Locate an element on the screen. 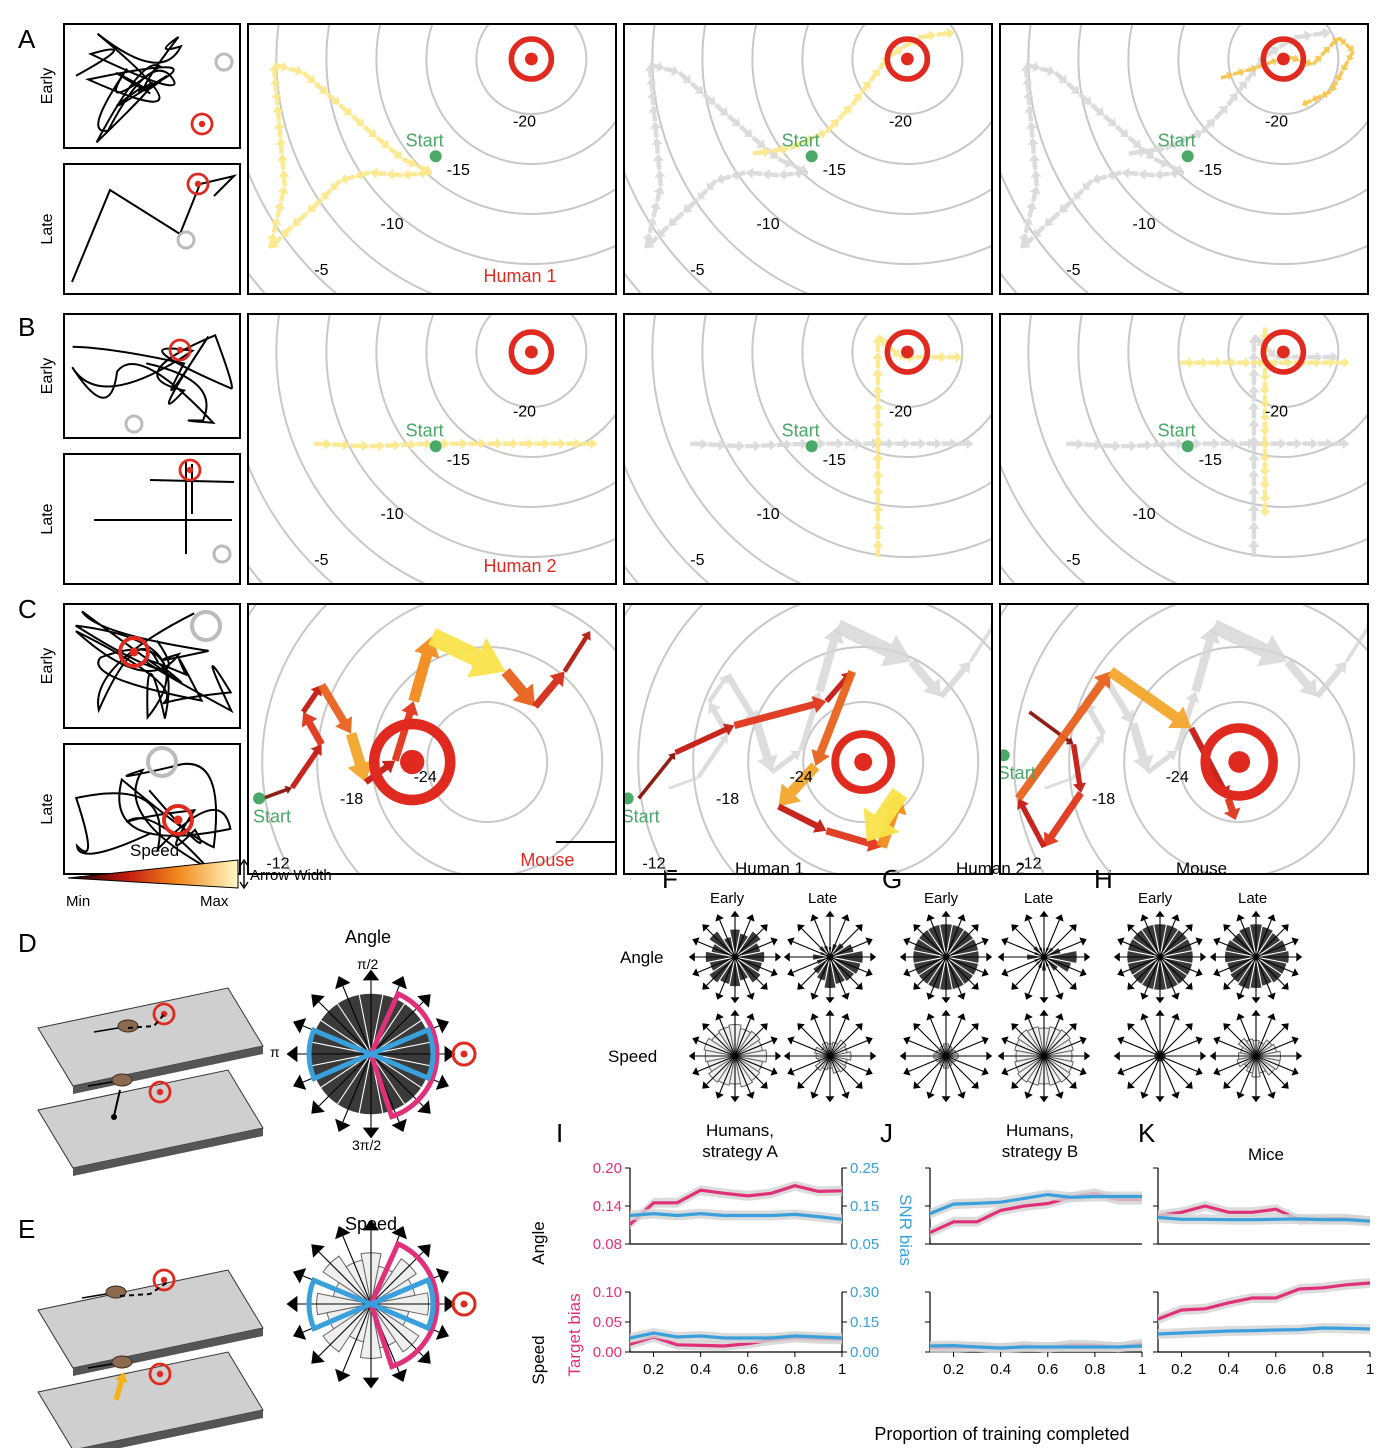 This screenshot has width=1396, height=1448. y-right-tick-label: 0.15 is located at coordinates (864, 1322).